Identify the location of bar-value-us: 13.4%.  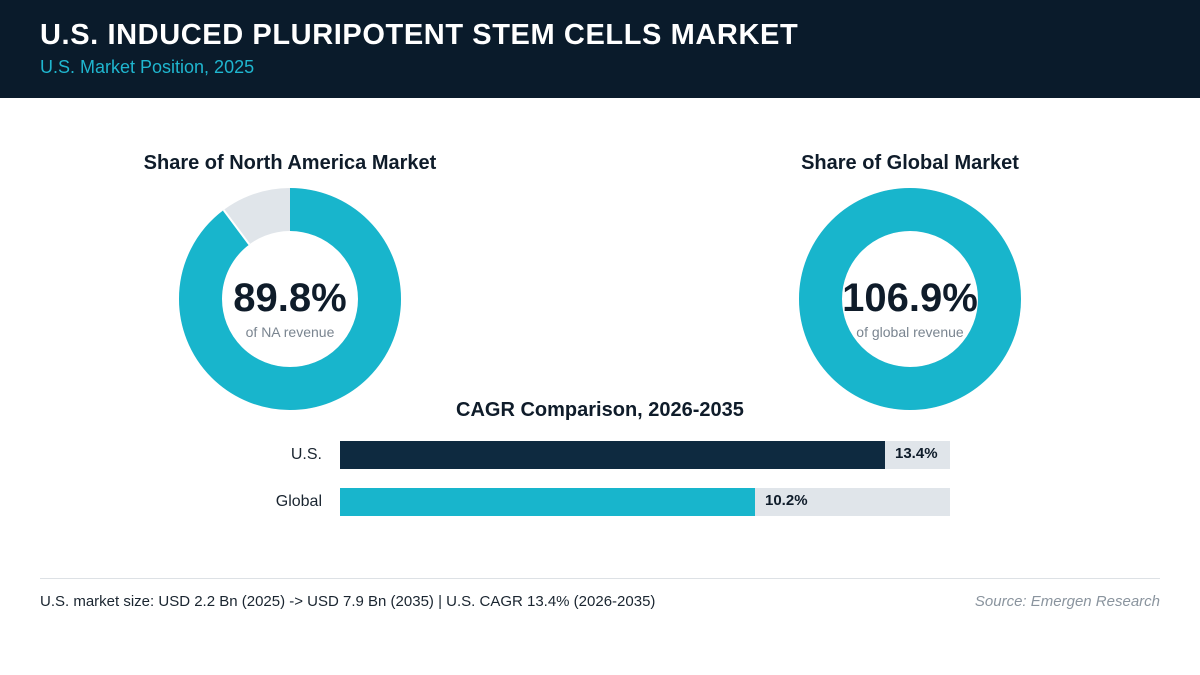
(916, 453).